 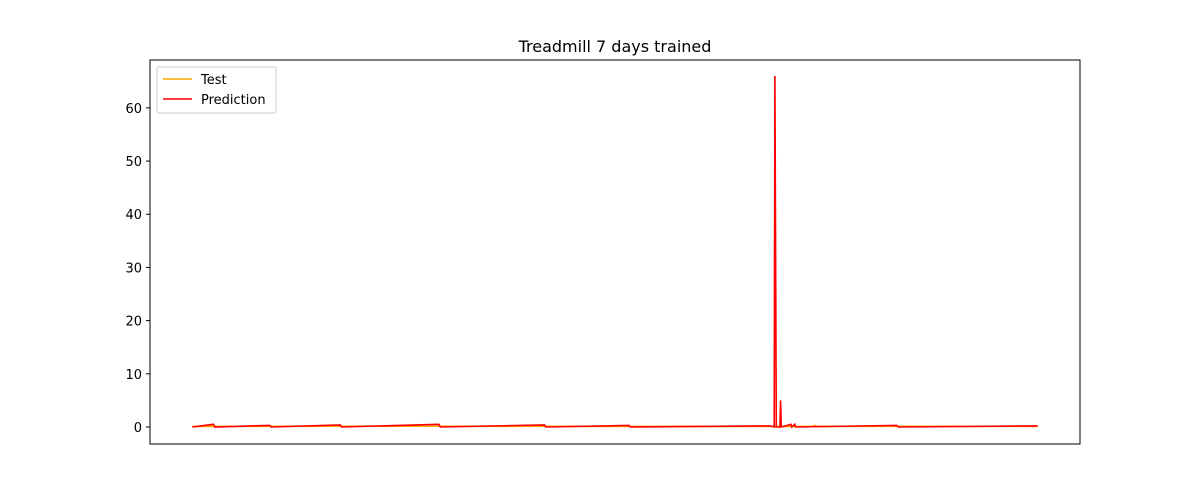 What do you see at coordinates (615, 46) in the screenshot?
I see `chart-title: Treadmill 7 days trained` at bounding box center [615, 46].